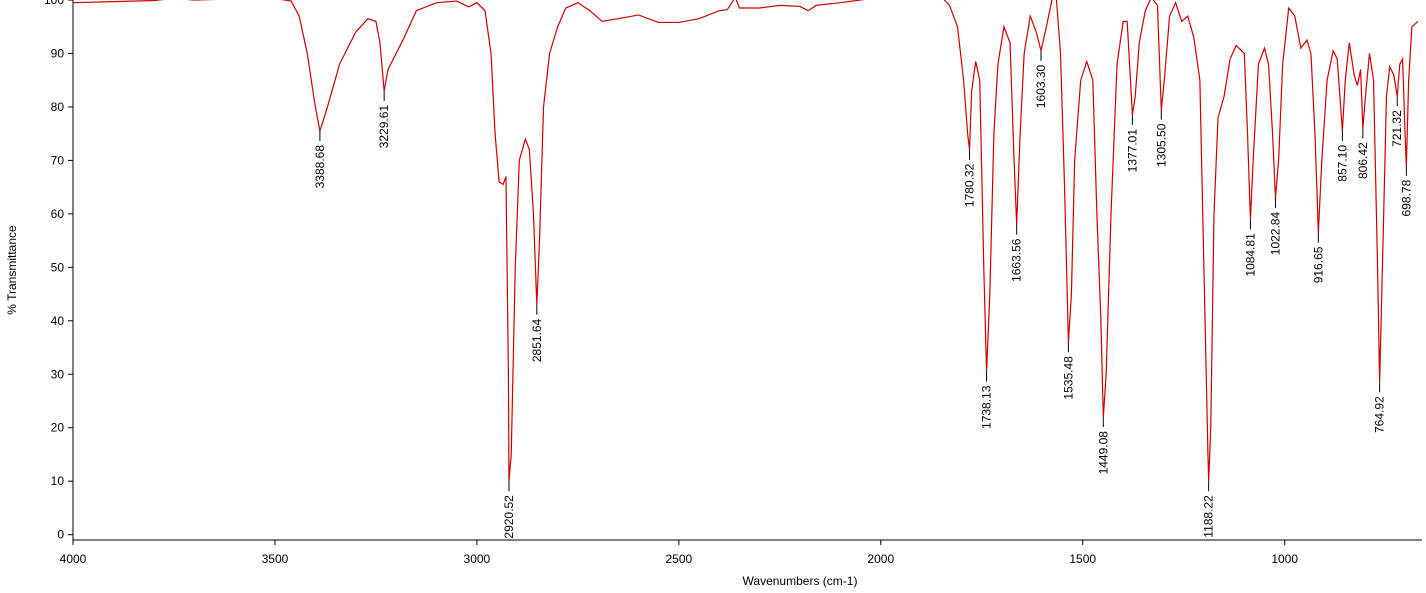 The width and height of the screenshot is (1426, 593). I want to click on peak-label: 1084.81, so click(1250, 255).